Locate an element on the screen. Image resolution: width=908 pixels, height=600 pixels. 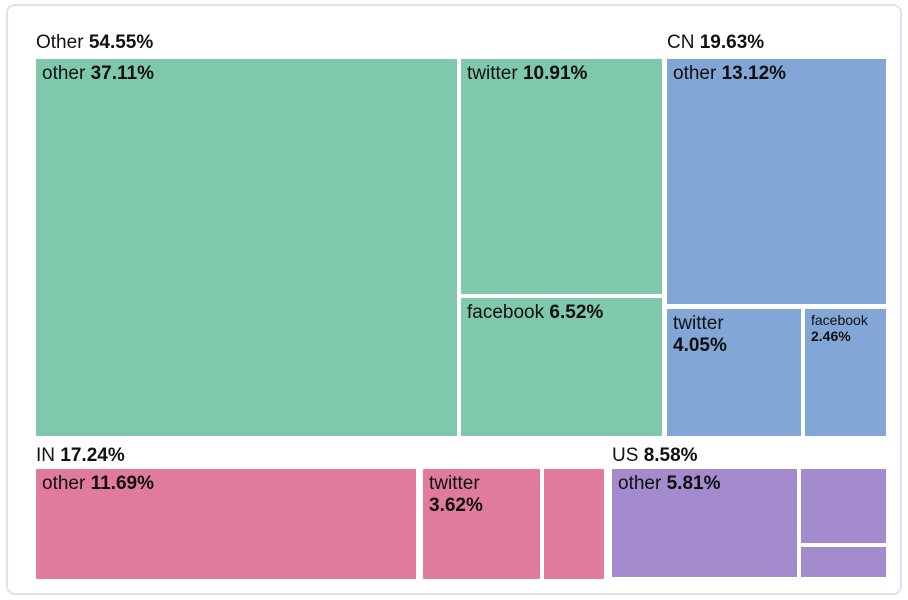
group-label-in: IN 17.24% is located at coordinates (80, 456).